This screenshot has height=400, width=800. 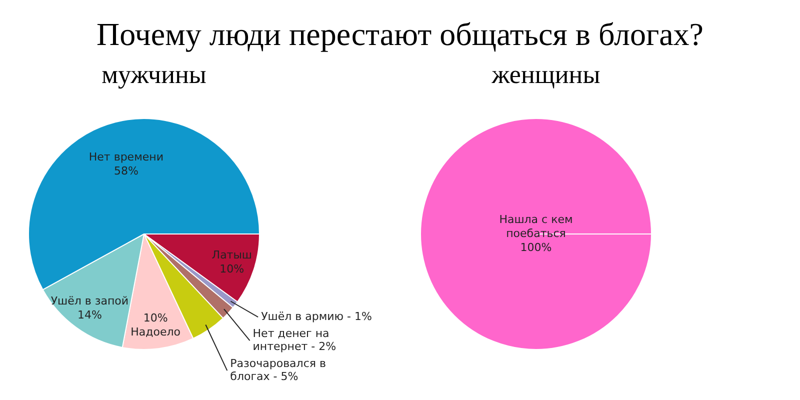 I want to click on slice-label: Разочаровался в блогах - 5%, so click(x=278, y=369).